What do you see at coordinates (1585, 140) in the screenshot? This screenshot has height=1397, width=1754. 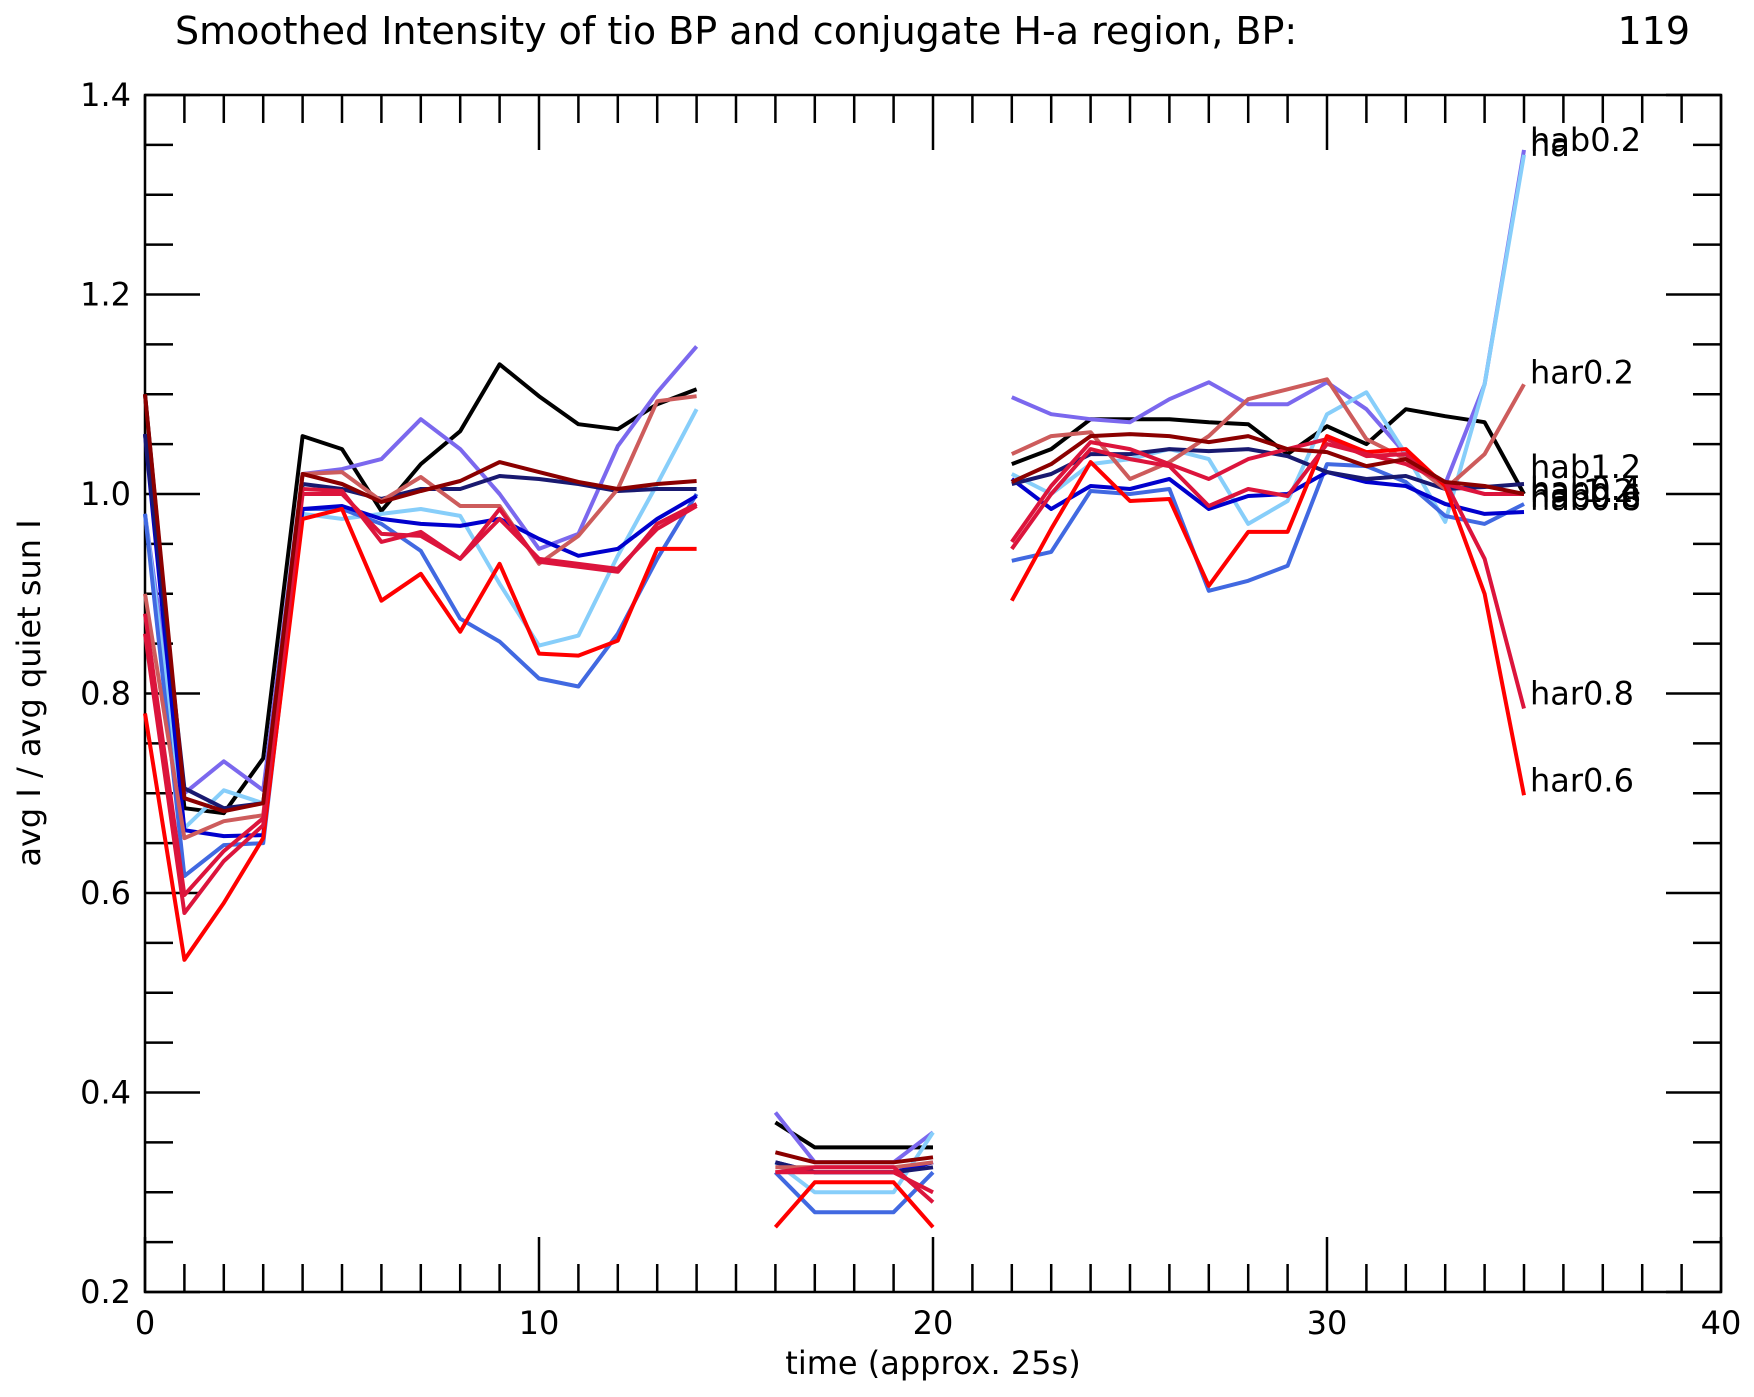 I see `series-label: hab0.2` at bounding box center [1585, 140].